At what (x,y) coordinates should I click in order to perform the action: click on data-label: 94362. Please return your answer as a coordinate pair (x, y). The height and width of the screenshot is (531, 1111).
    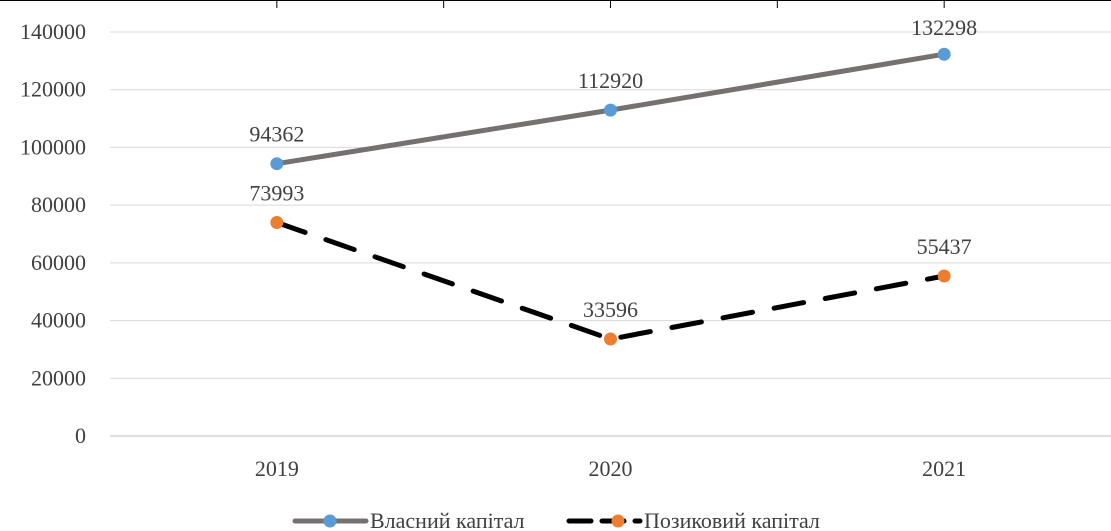
    Looking at the image, I should click on (276, 134).